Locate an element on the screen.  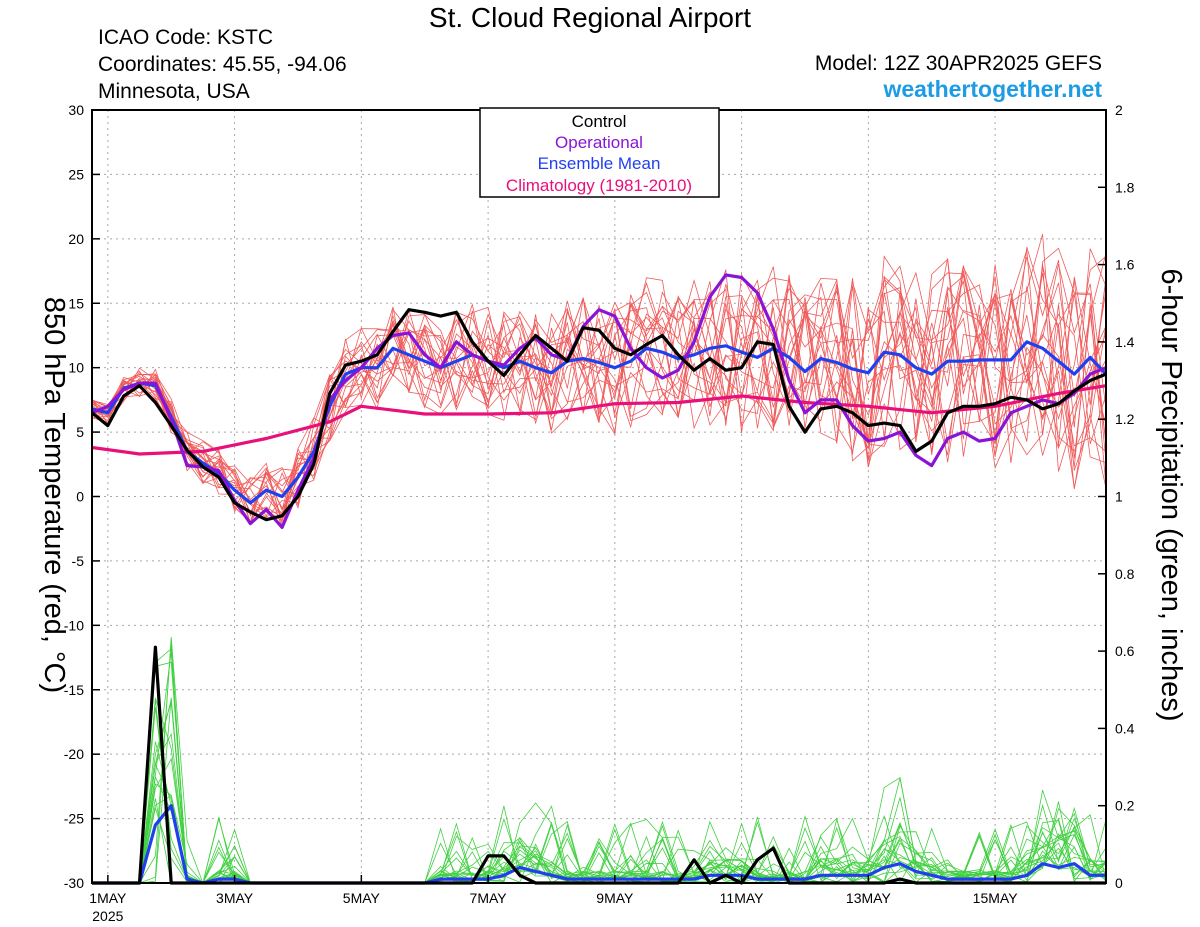
y2-tick-label: 0.4 is located at coordinates (1125, 728).